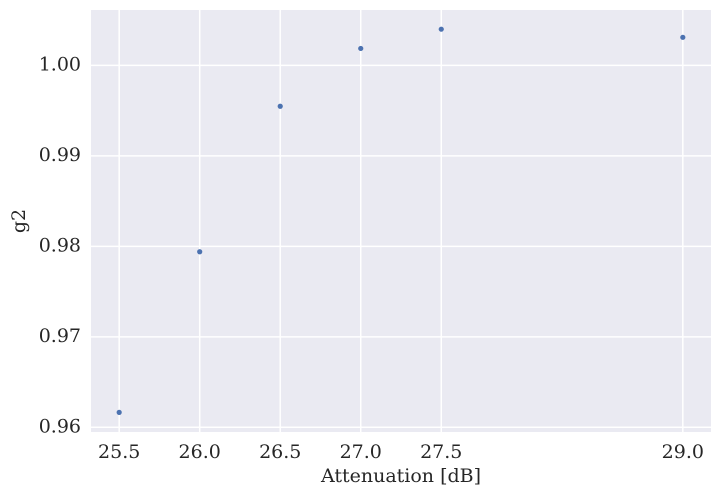 The width and height of the screenshot is (721, 496). Describe the element at coordinates (400, 476) in the screenshot. I see `x-axis-label: Attenuation [dB]` at that location.